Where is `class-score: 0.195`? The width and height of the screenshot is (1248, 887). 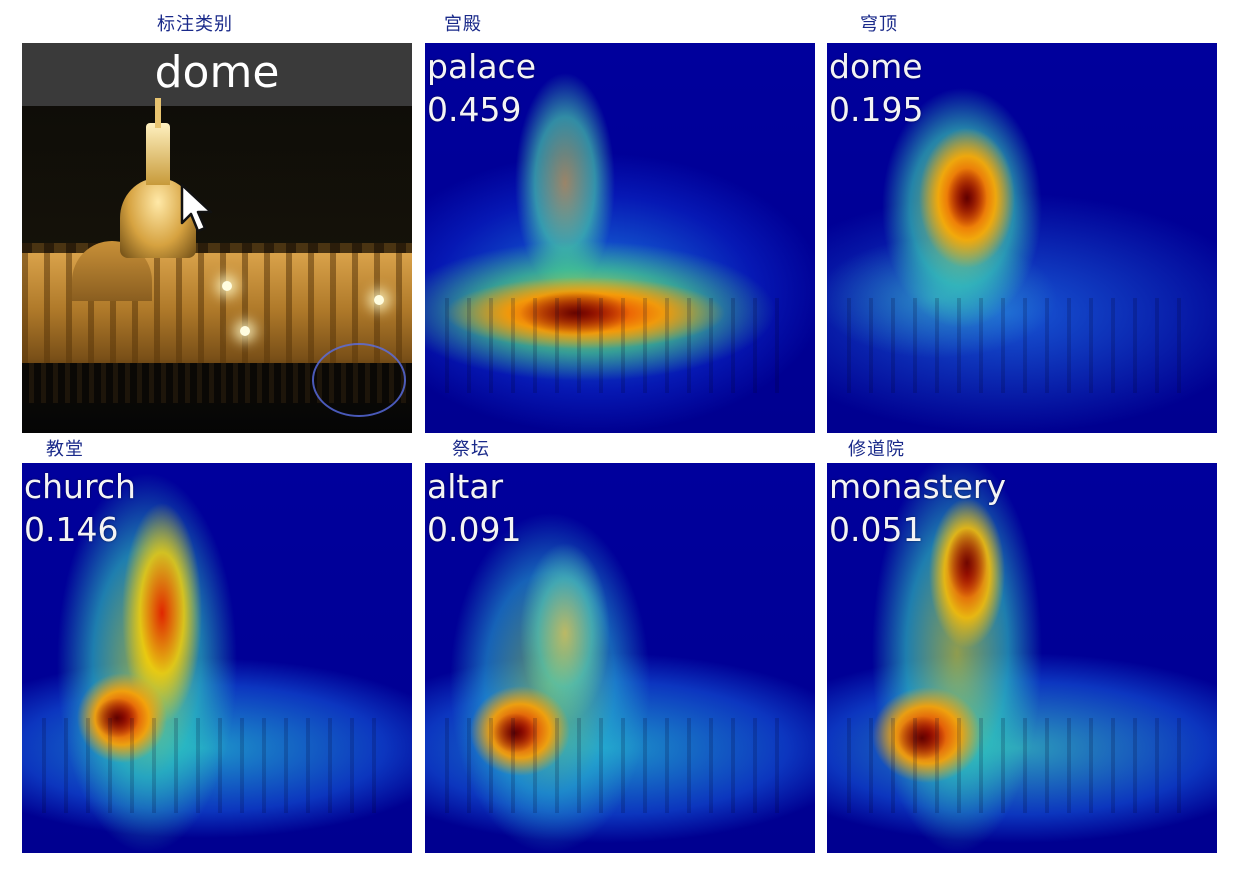
class-score: 0.195 is located at coordinates (876, 109).